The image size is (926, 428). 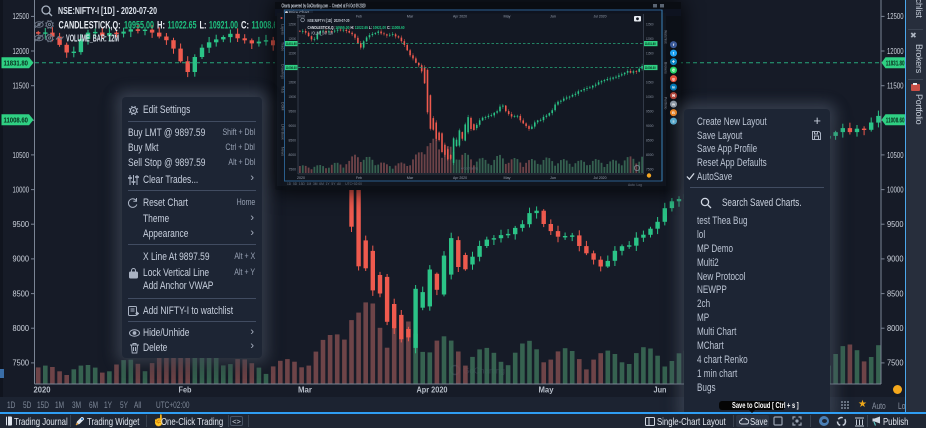 I want to click on svg-text: Brokers, so click(x=666, y=68).